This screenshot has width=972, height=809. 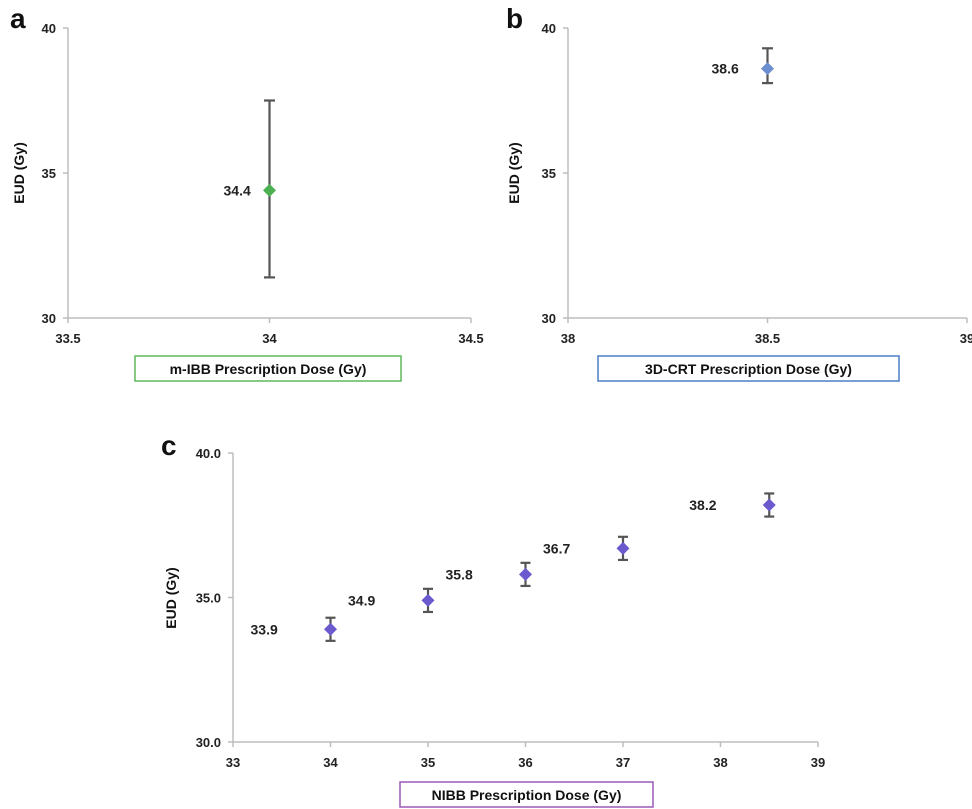 What do you see at coordinates (208, 453) in the screenshot?
I see `panel-c-y-tick-label: 40.0` at bounding box center [208, 453].